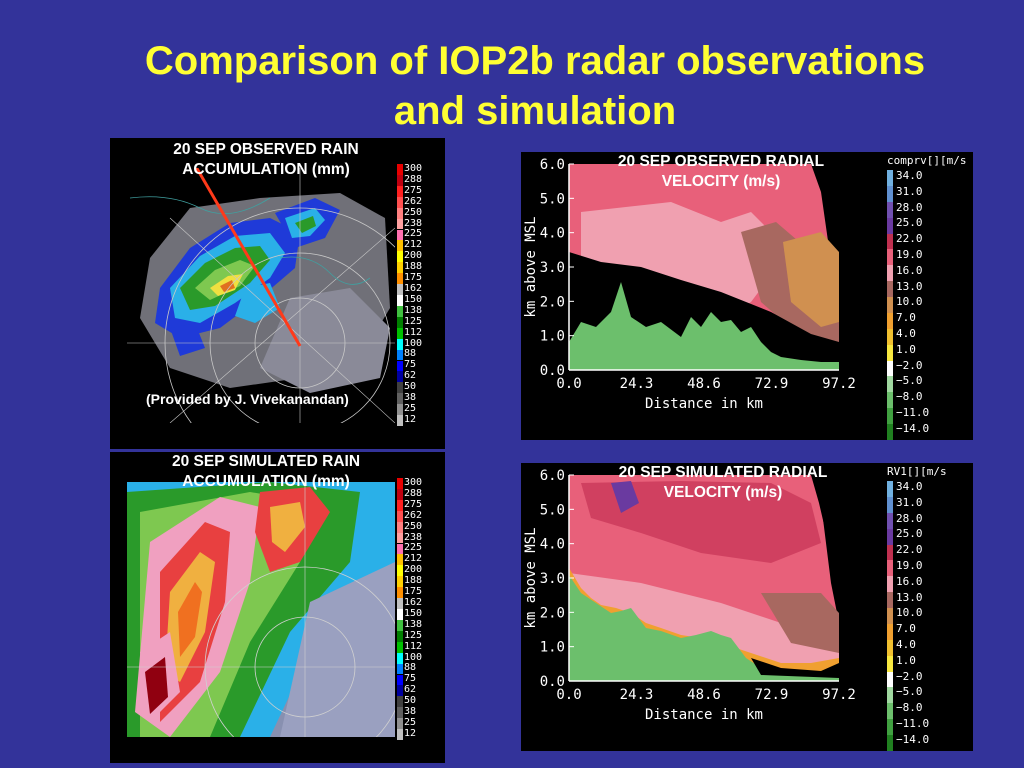 This screenshot has width=1024, height=768. Describe the element at coordinates (906, 333) in the screenshot. I see `velocity-scale-label: 4.0` at that location.